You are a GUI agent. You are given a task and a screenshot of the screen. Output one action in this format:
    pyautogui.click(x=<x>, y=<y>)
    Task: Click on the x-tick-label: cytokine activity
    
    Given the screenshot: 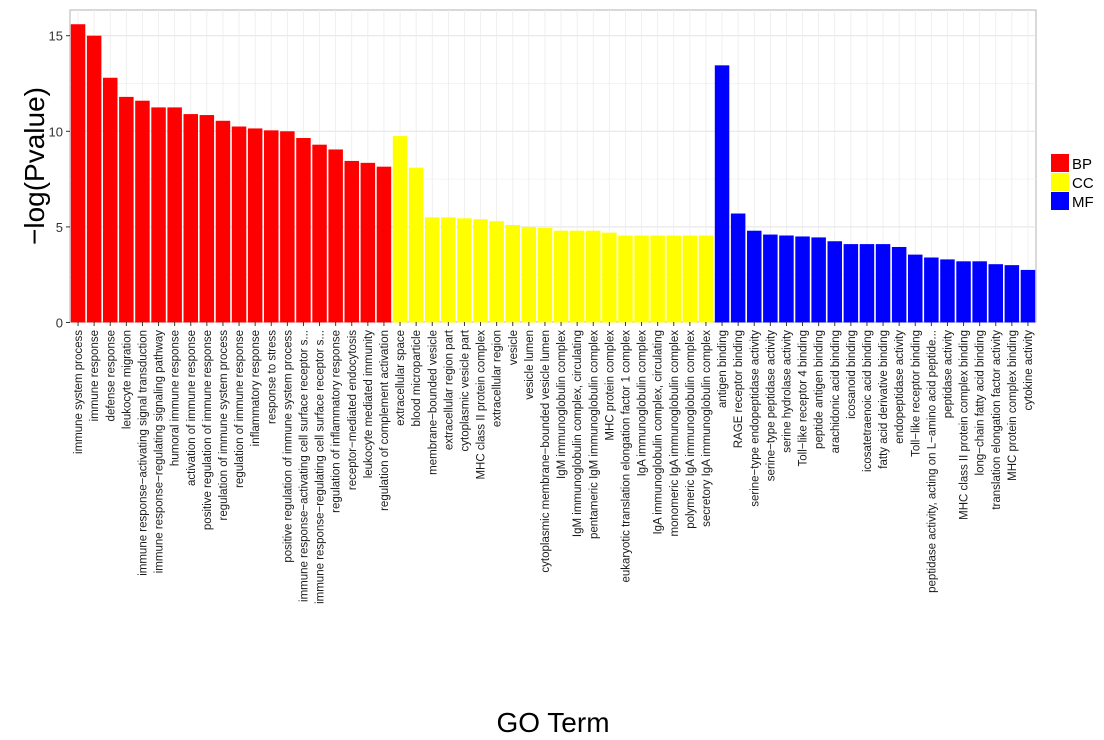 What is the action you would take?
    pyautogui.click(x=1029, y=370)
    